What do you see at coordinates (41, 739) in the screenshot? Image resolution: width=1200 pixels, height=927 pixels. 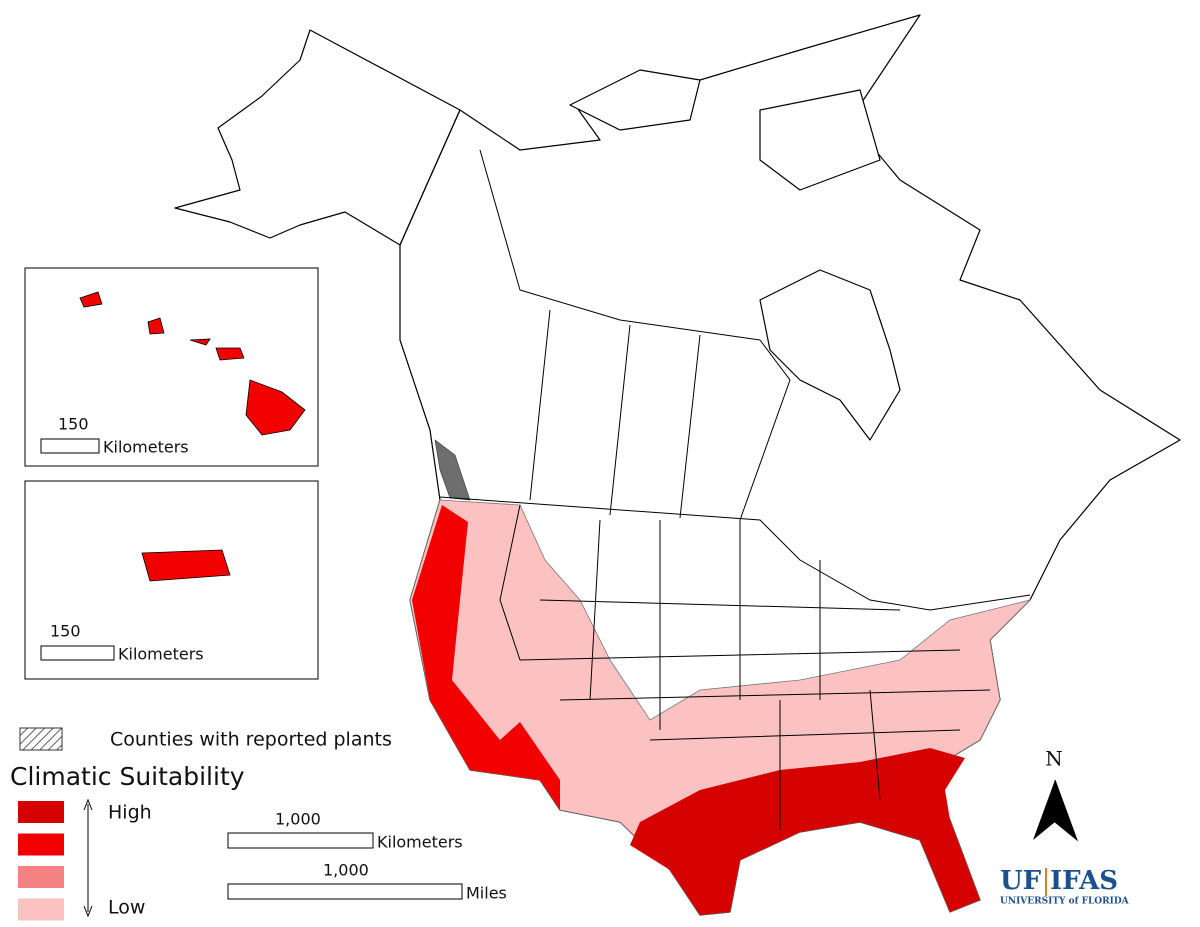 I see `hatch-swatch` at bounding box center [41, 739].